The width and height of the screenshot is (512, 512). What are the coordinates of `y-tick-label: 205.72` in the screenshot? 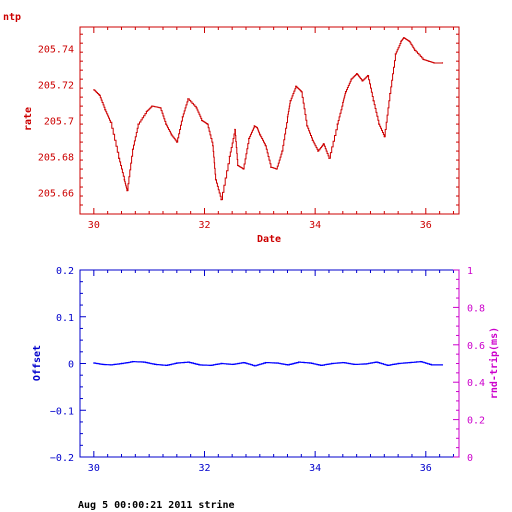 It's located at (56, 86).